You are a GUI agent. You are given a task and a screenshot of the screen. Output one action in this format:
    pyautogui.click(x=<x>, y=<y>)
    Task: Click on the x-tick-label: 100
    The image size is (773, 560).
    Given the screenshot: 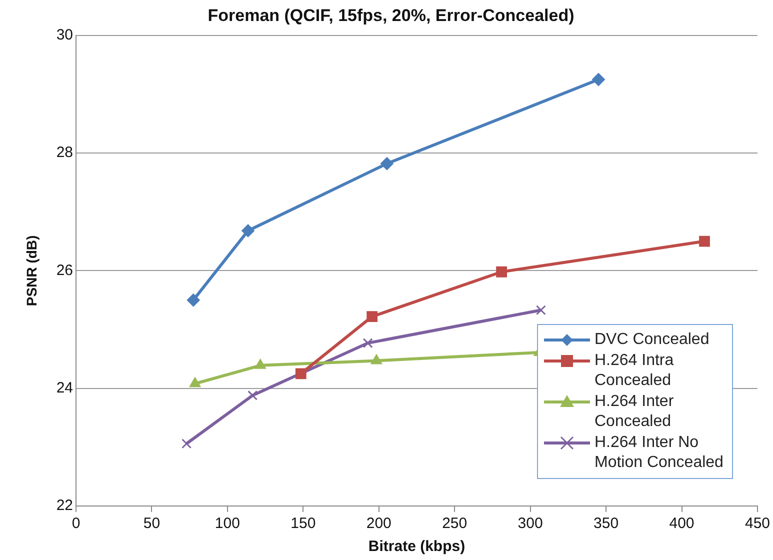 What is the action you would take?
    pyautogui.click(x=227, y=523)
    